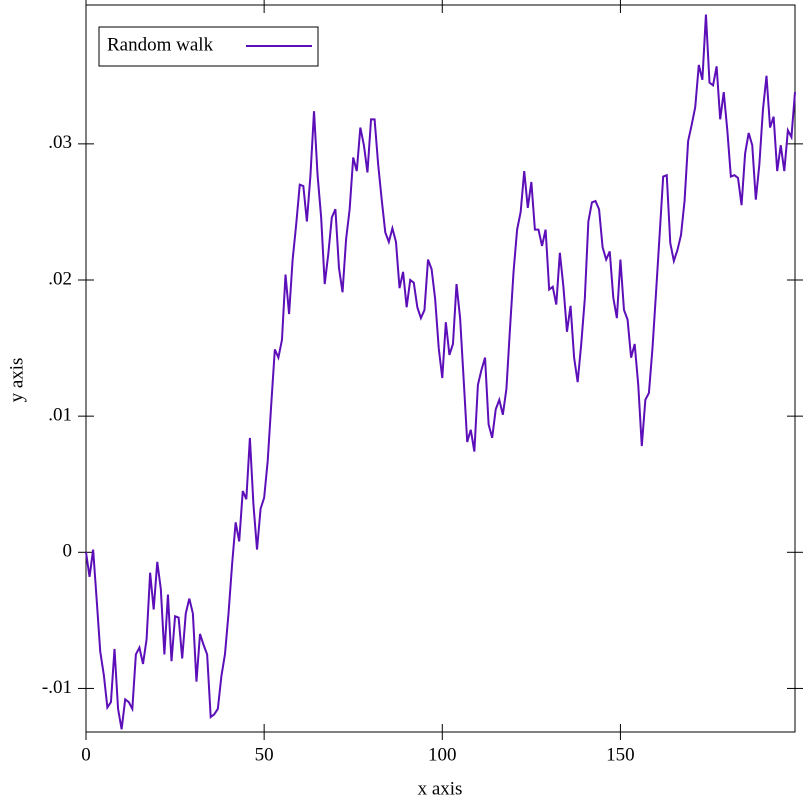 Image resolution: width=812 pixels, height=812 pixels. What do you see at coordinates (440, 788) in the screenshot?
I see `x-axis-label: x axis` at bounding box center [440, 788].